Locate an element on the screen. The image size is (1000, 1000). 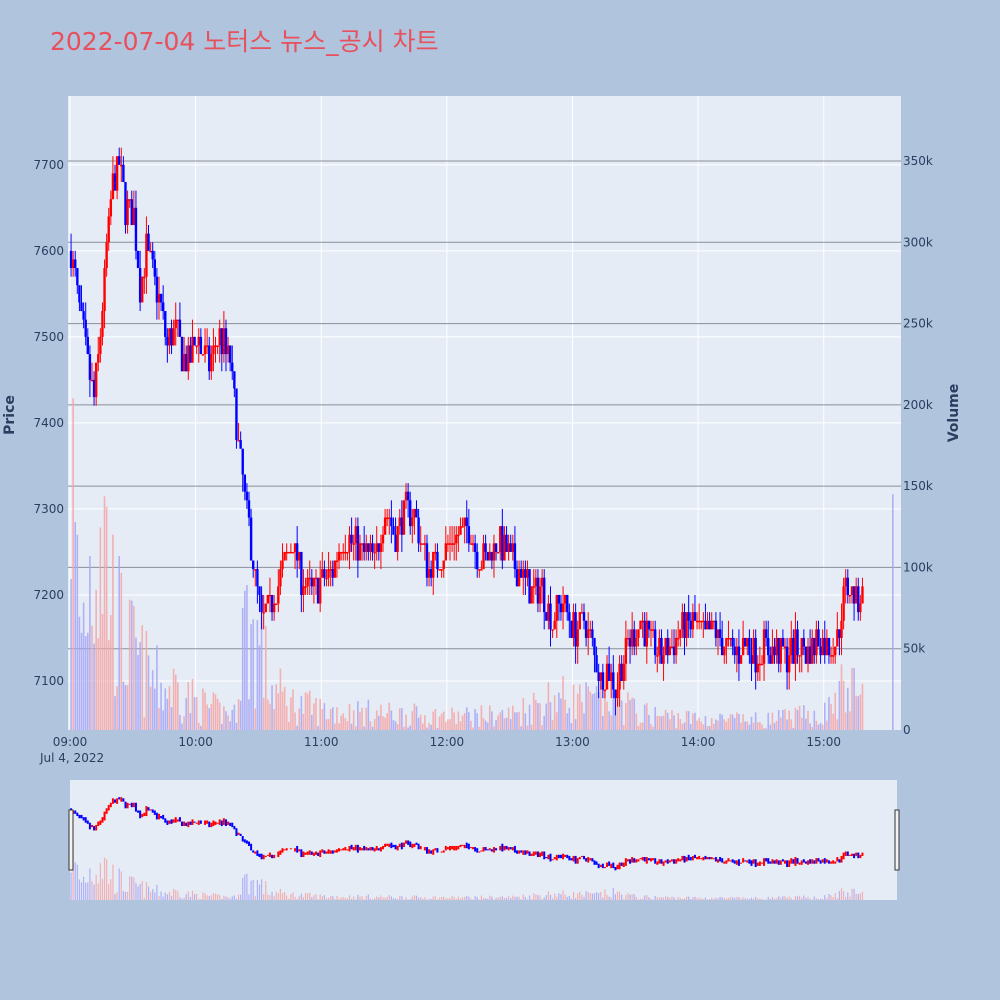
range-slider-left-handle is located at coordinates (71, 840).